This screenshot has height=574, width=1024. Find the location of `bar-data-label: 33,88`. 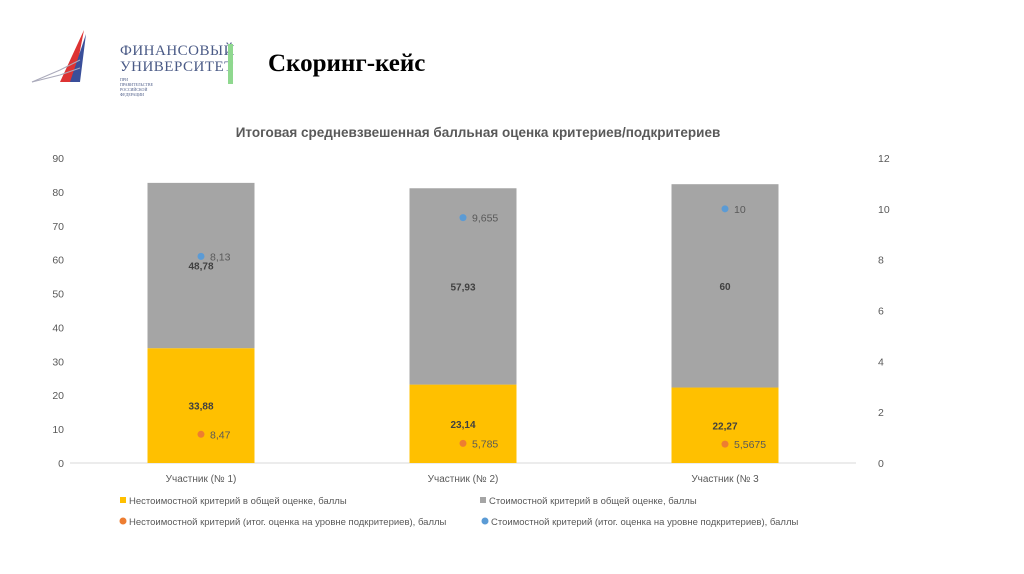

bar-data-label: 33,88 is located at coordinates (200, 407).